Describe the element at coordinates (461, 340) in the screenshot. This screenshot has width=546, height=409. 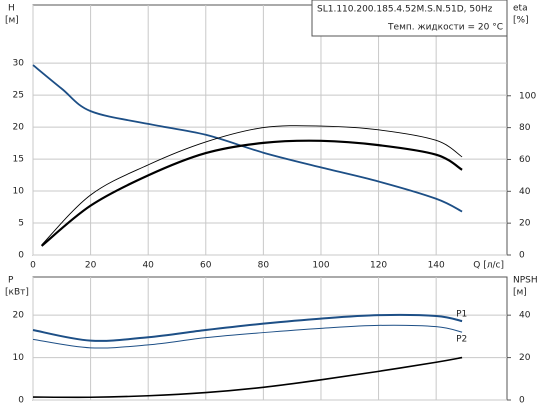
I see `series-label: P2` at that location.